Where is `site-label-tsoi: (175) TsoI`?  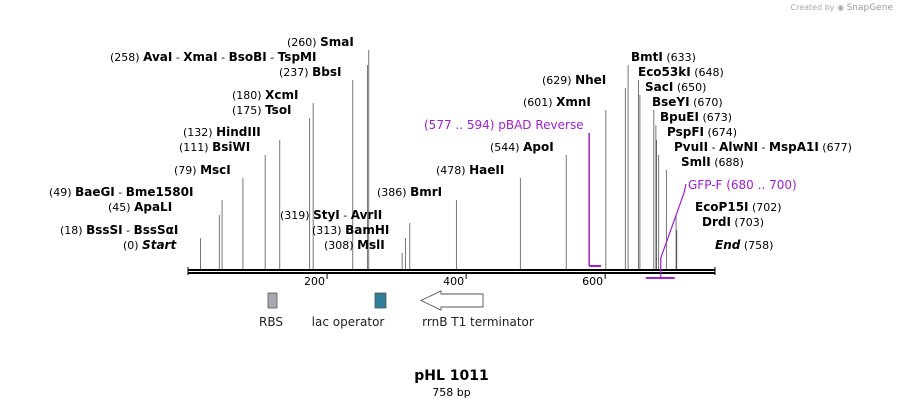
site-label-tsoi: (175) TsoI is located at coordinates (262, 110).